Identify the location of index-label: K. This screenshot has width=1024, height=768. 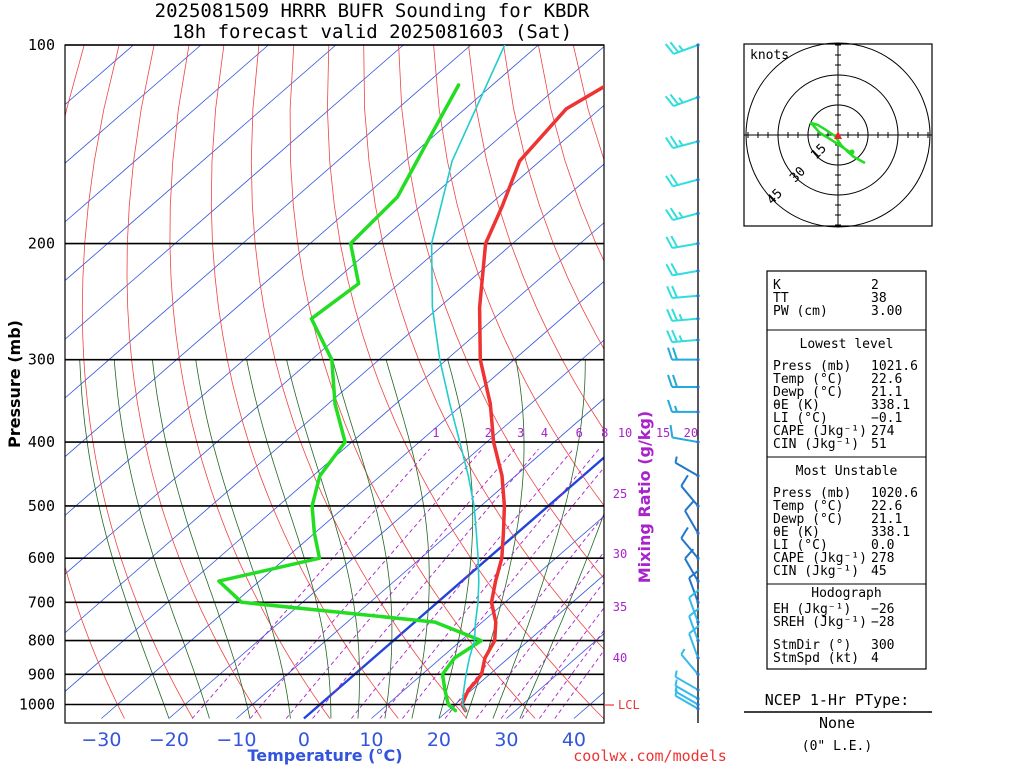
(777, 285).